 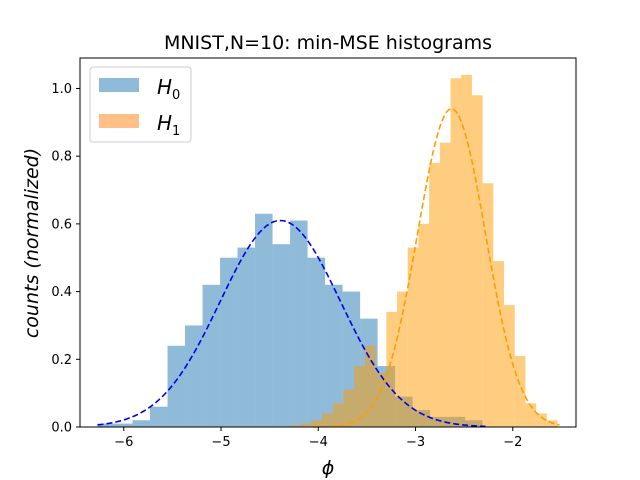 What do you see at coordinates (176, 131) in the screenshot?
I see `legend-label-h1-sub: 1` at bounding box center [176, 131].